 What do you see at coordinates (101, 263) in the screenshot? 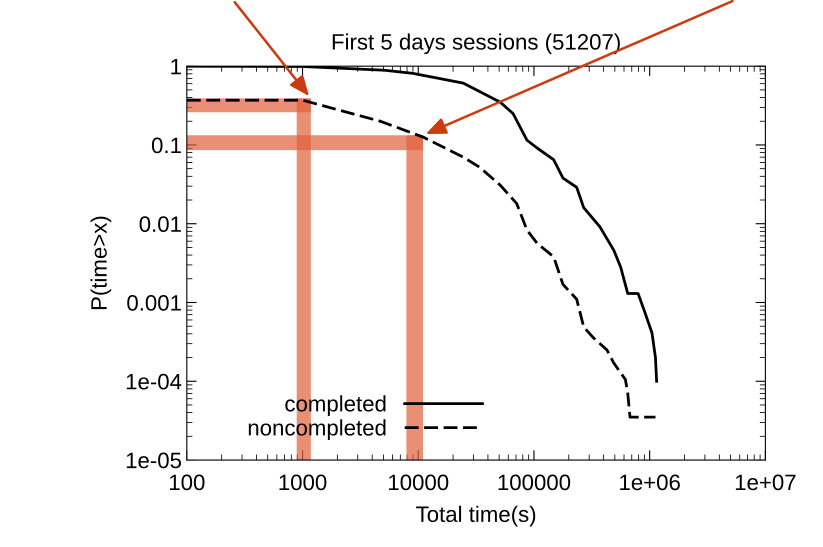
I see `y-axis-title: P(time>x)` at bounding box center [101, 263].